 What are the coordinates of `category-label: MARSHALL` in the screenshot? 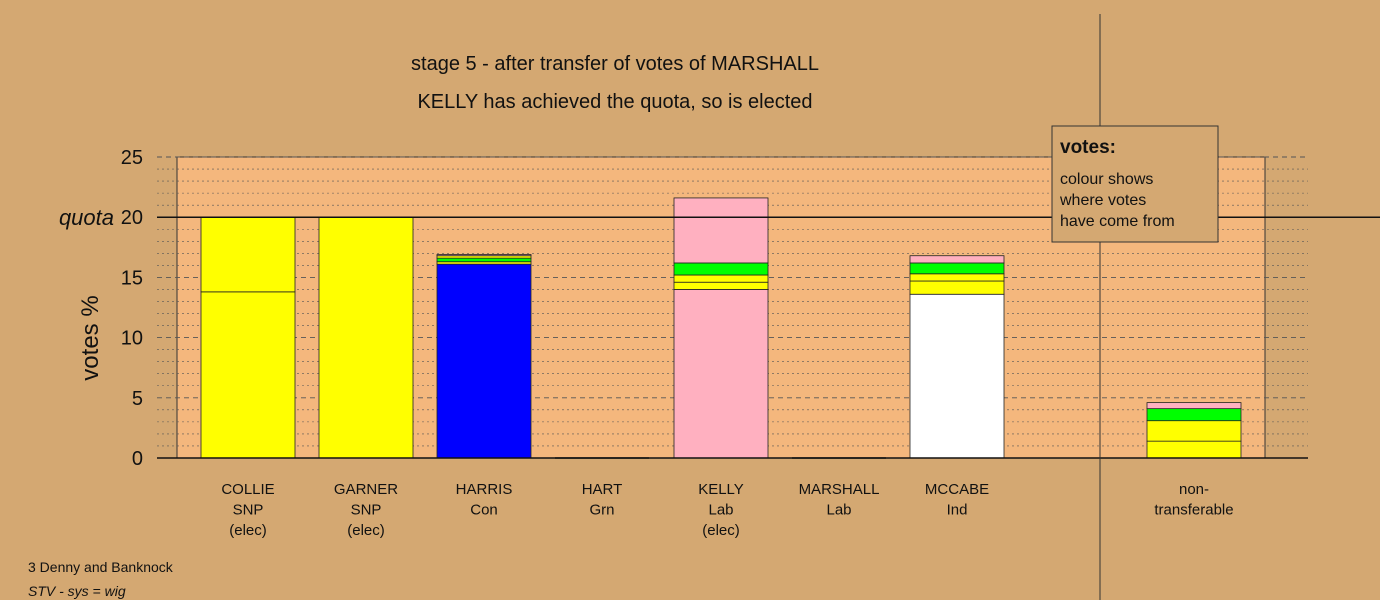 It's located at (839, 489).